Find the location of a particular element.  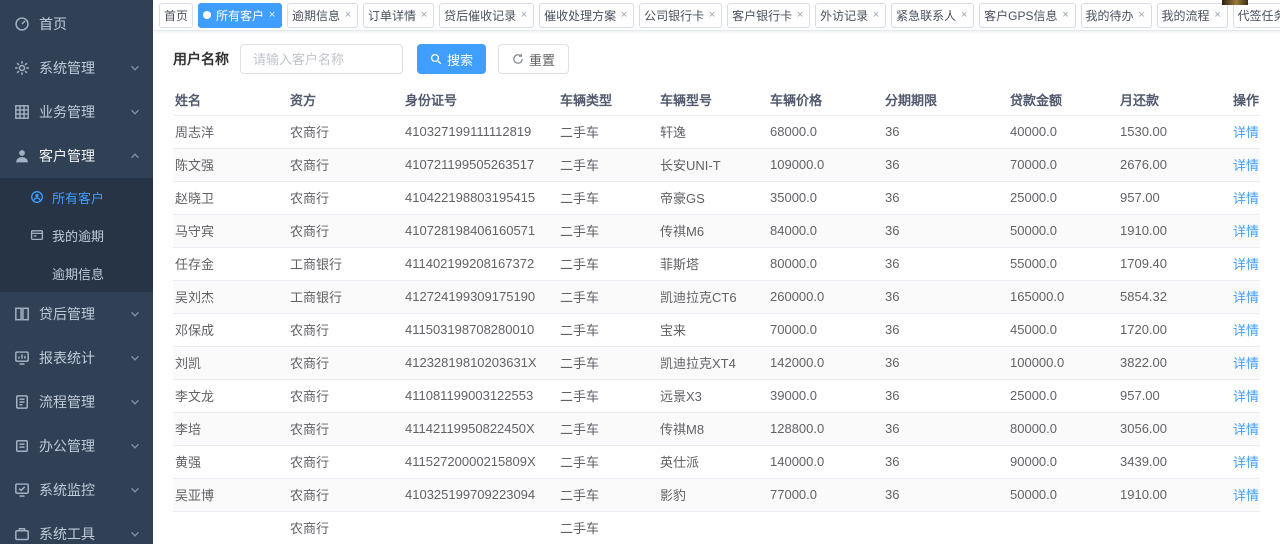

cell-loan_amount: 55000.0 is located at coordinates (1063, 264).